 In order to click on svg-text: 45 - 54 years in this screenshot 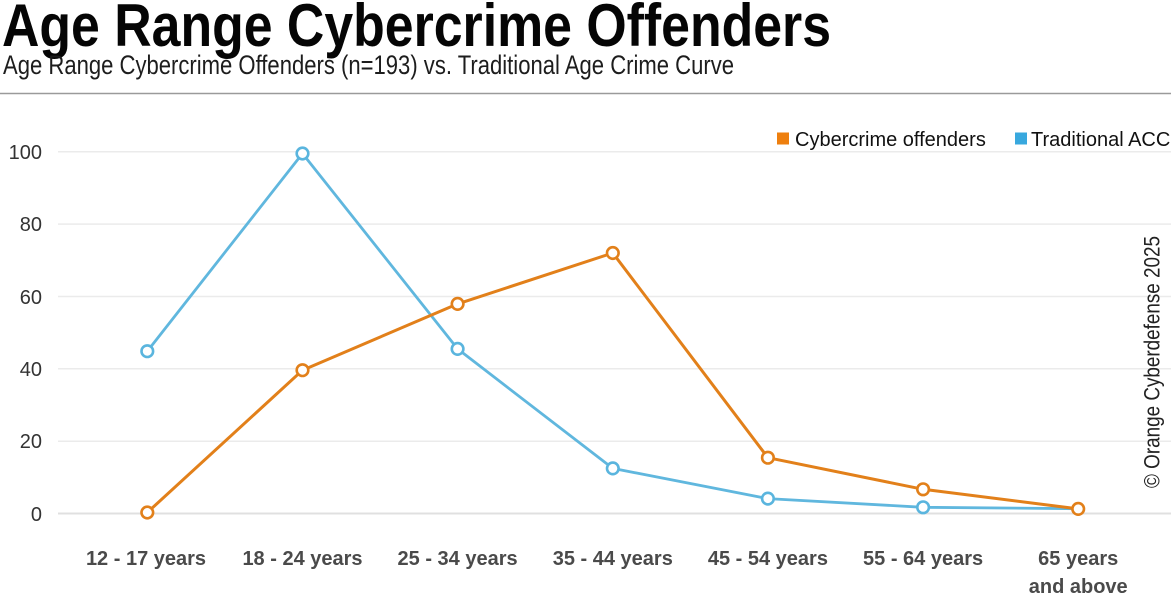, I will do `click(768, 559)`.